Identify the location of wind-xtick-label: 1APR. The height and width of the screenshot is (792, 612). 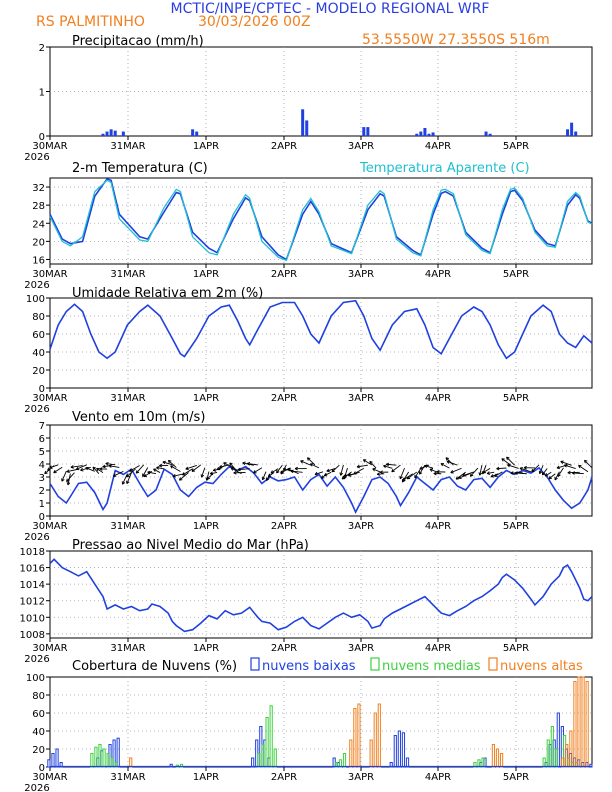
(206, 526).